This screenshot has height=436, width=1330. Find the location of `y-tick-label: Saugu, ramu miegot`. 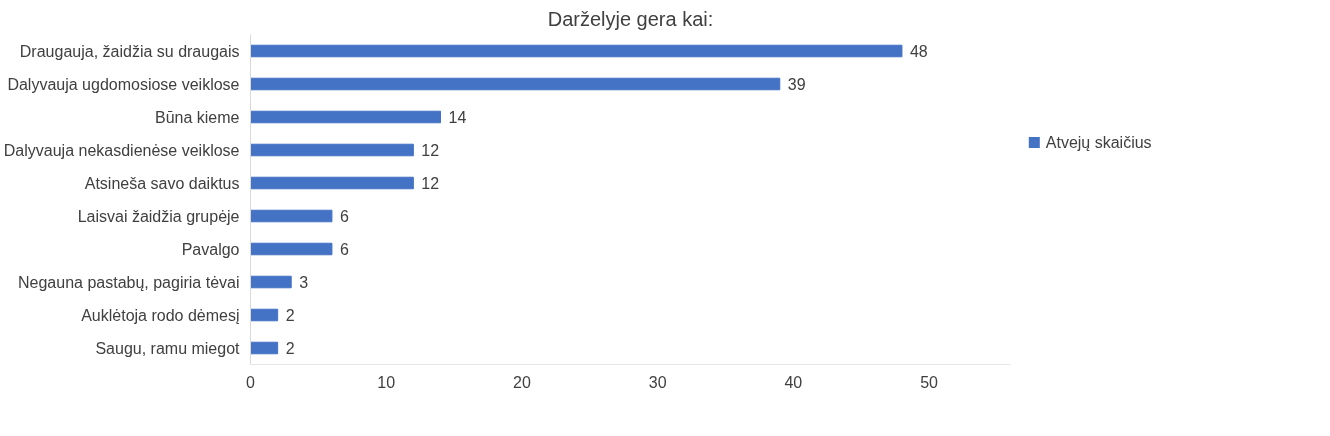

y-tick-label: Saugu, ramu miegot is located at coordinates (168, 348).